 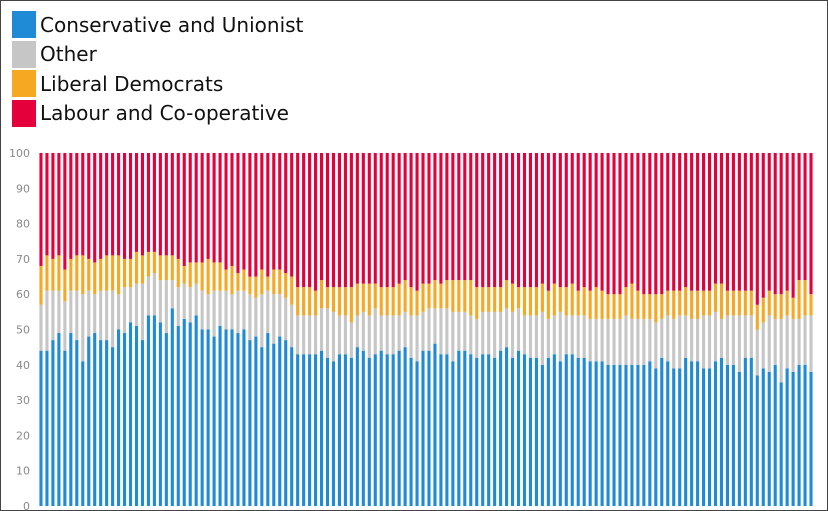 What do you see at coordinates (26, 505) in the screenshot?
I see `y-tick-label: 0` at bounding box center [26, 505].